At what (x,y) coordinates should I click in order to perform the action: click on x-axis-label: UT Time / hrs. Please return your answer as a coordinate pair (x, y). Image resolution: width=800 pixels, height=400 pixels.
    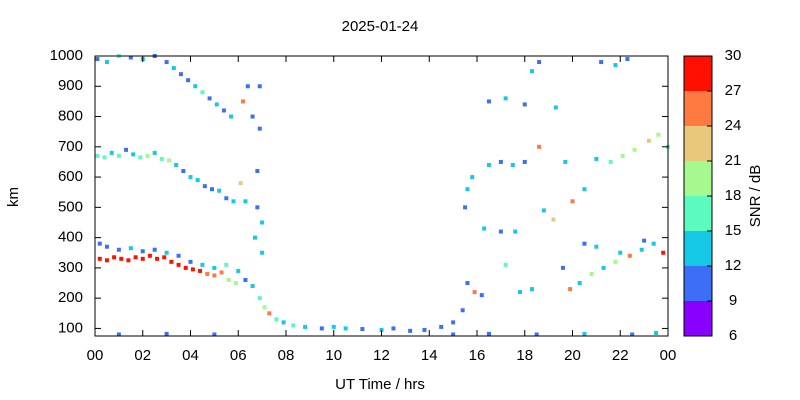
    Looking at the image, I should click on (380, 384).